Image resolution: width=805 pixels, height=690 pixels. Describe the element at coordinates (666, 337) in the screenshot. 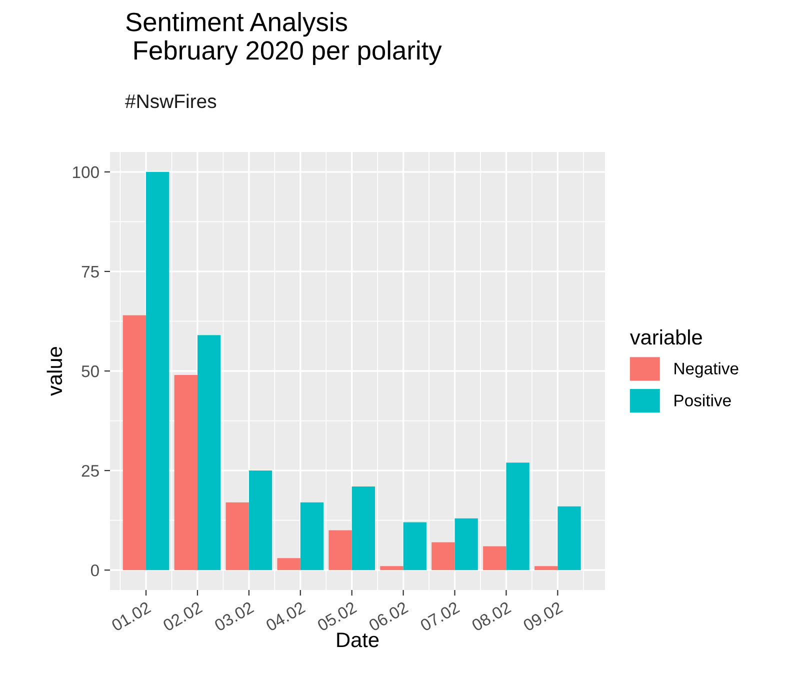

I see `legend-title: variable` at that location.